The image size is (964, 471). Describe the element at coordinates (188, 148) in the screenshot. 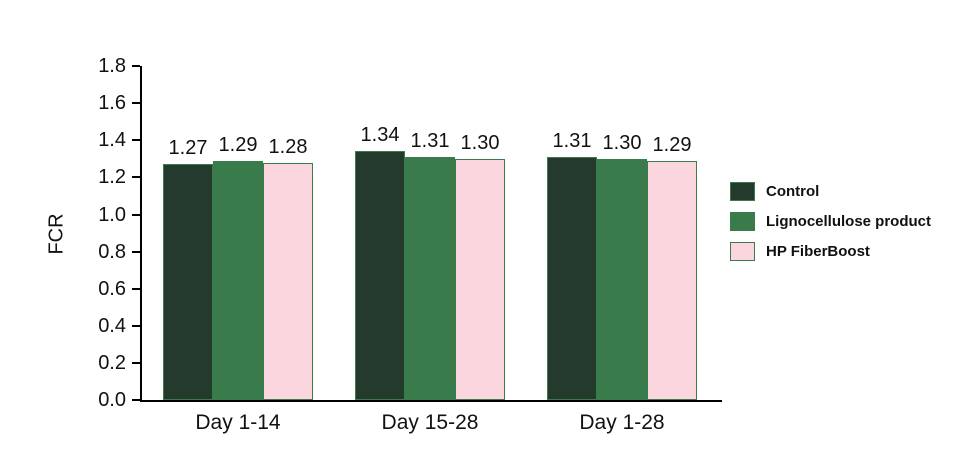

I see `bar-value-label: 1.27` at that location.